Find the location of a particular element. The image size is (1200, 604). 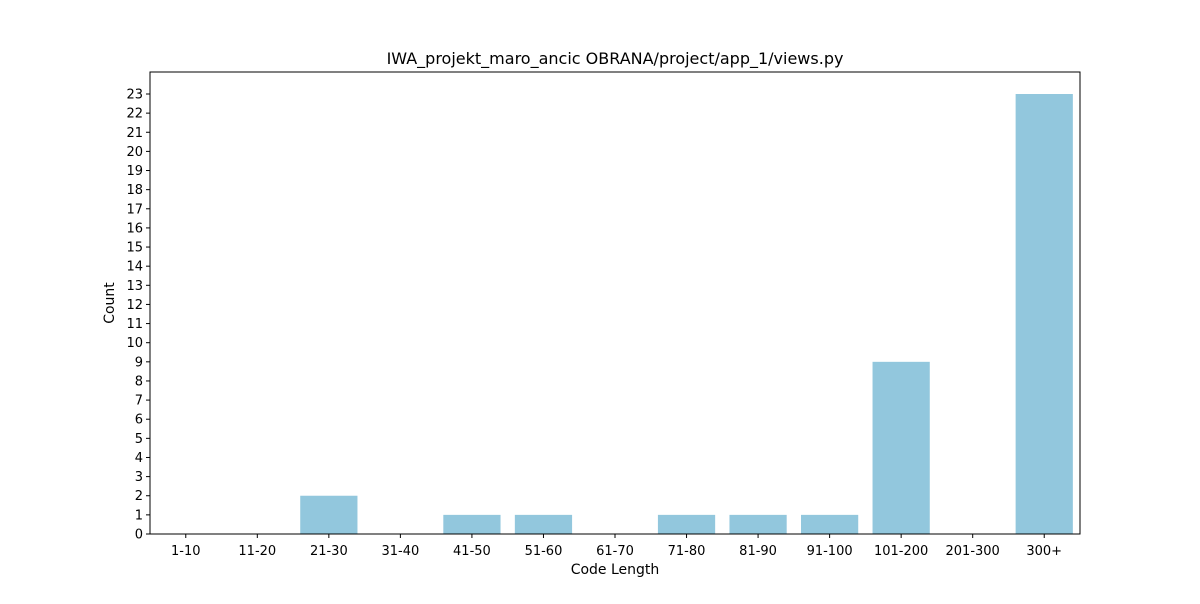

y-tick-label: 0 is located at coordinates (139, 535).